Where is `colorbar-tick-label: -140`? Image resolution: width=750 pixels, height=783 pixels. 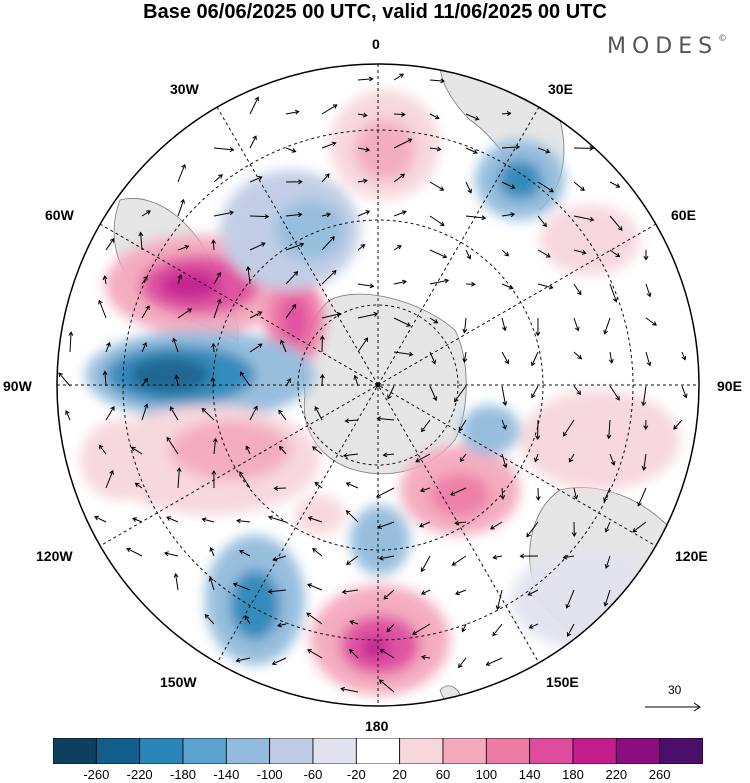
colorbar-tick-label: -140 is located at coordinates (226, 774).